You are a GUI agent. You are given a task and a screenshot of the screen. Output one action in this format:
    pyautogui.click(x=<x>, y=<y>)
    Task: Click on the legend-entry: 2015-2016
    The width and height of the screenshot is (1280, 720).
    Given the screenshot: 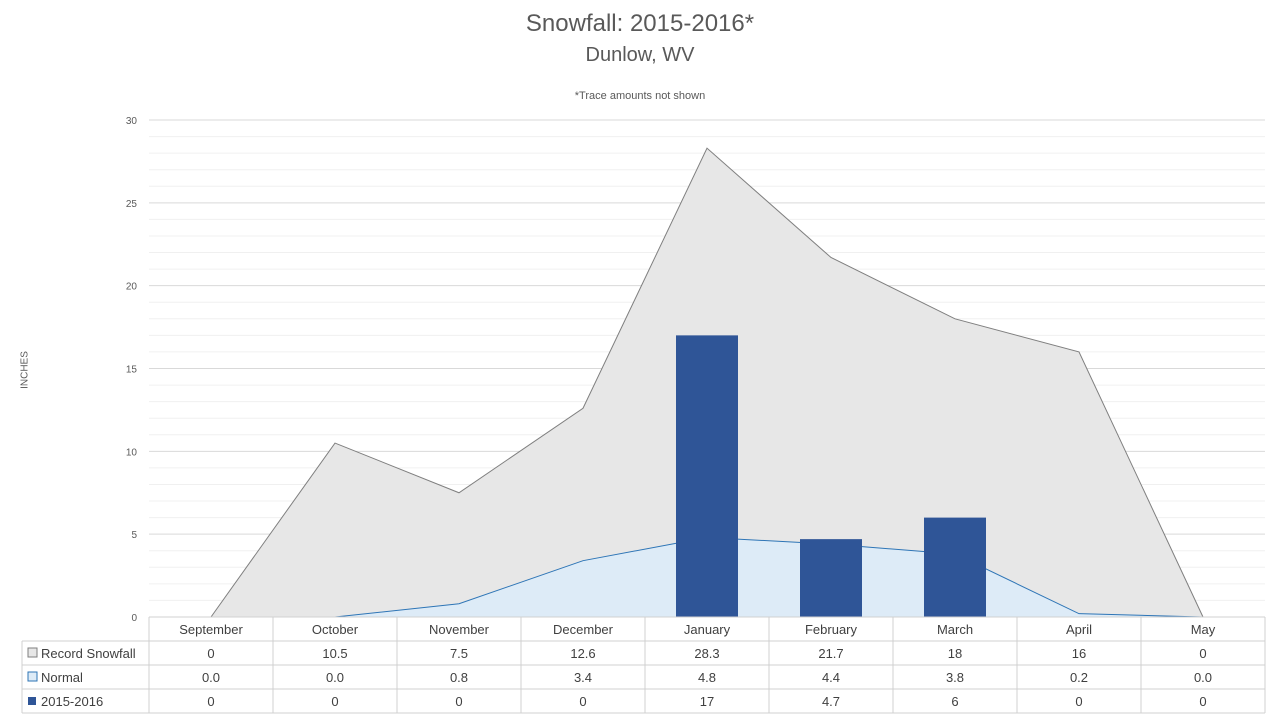 What is the action you would take?
    pyautogui.click(x=72, y=701)
    